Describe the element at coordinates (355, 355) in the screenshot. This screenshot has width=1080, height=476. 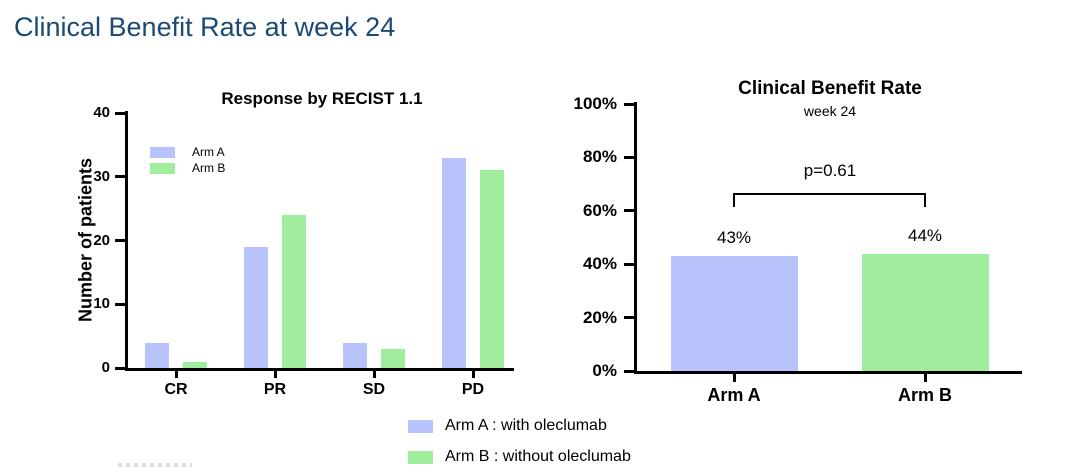
I see `bar-arm-a-sd` at that location.